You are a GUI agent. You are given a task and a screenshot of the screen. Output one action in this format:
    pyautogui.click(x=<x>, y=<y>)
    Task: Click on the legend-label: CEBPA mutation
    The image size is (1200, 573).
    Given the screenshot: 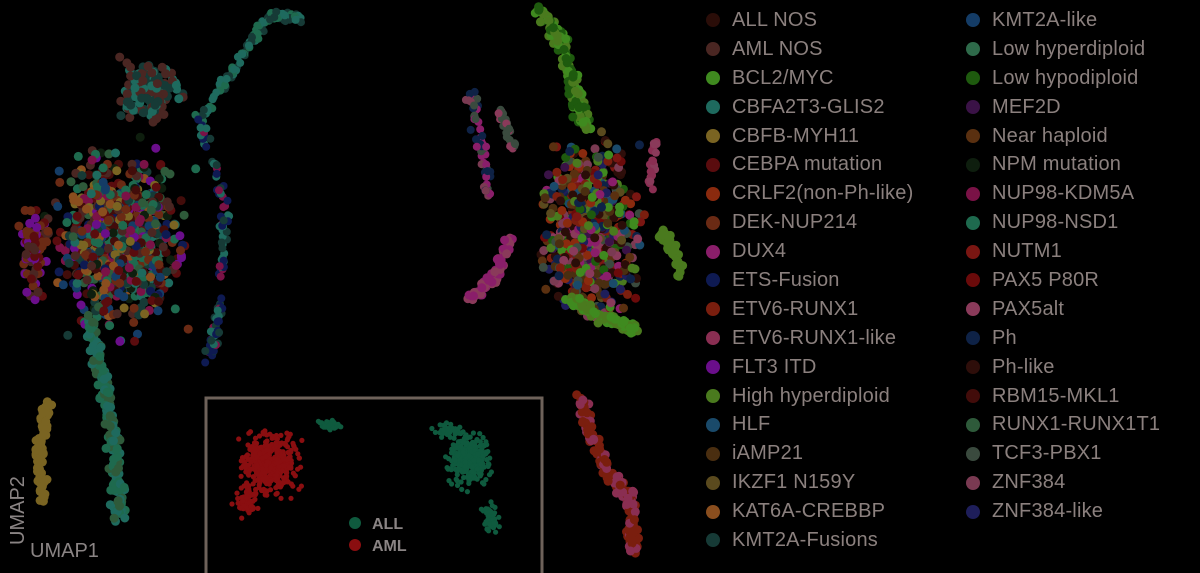 What is the action you would take?
    pyautogui.click(x=807, y=164)
    